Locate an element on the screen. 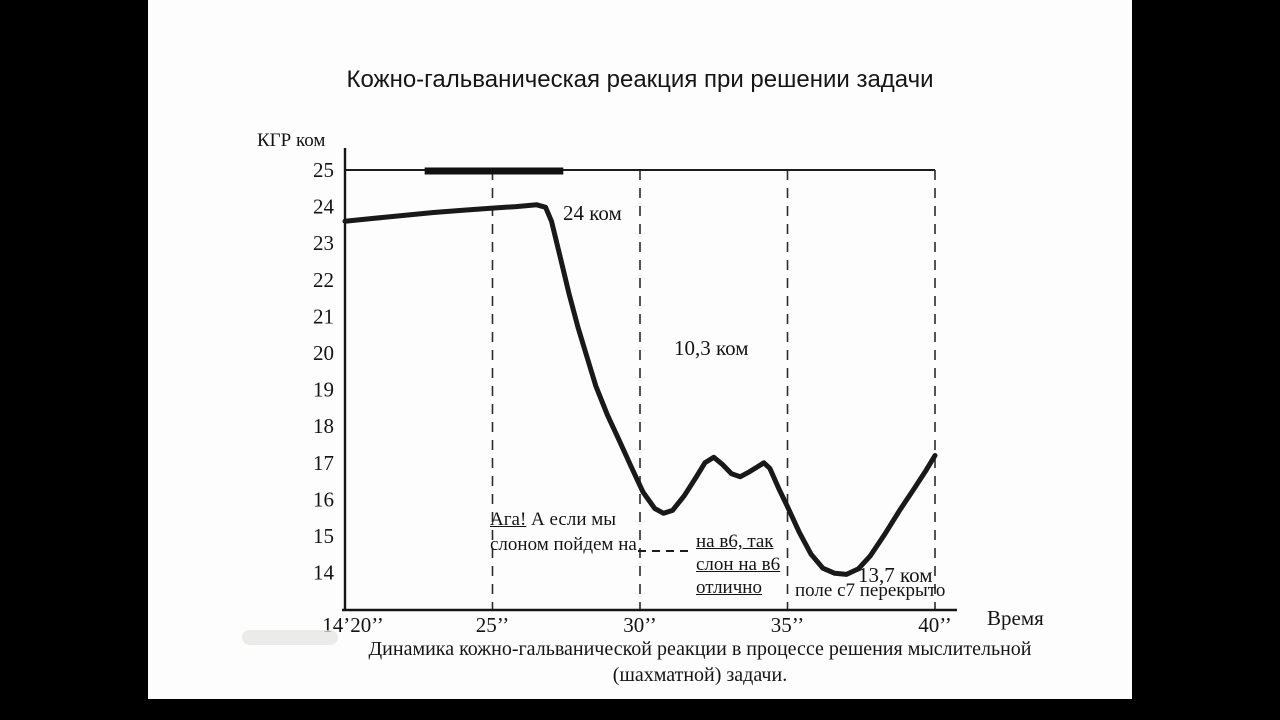 Image resolution: width=1280 pixels, height=720 pixels. x-axis-title: Время is located at coordinates (1015, 618).